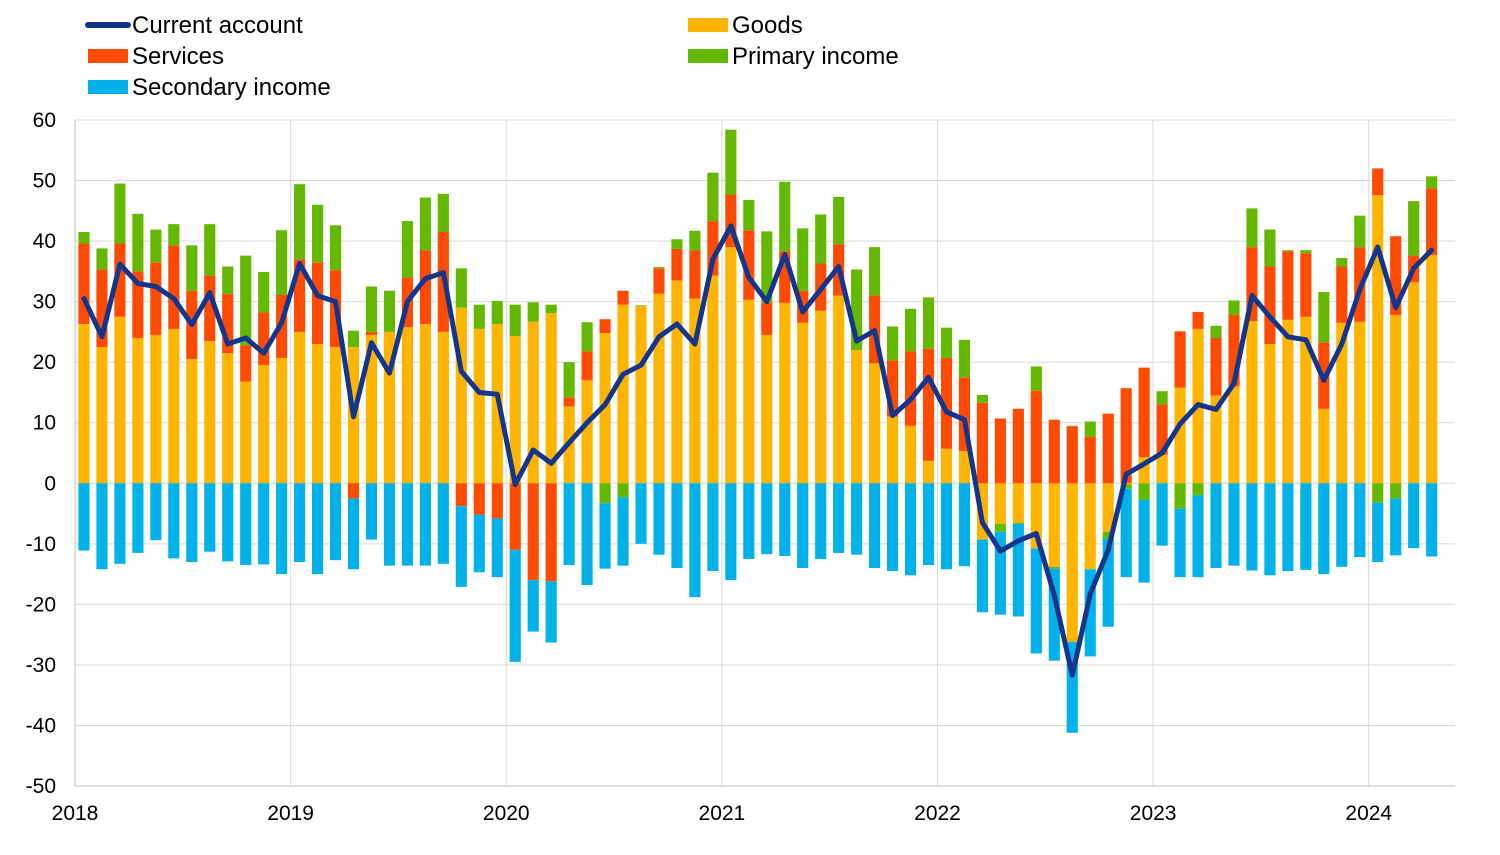  I want to click on legend-swatch-secondary-income, so click(108, 87).